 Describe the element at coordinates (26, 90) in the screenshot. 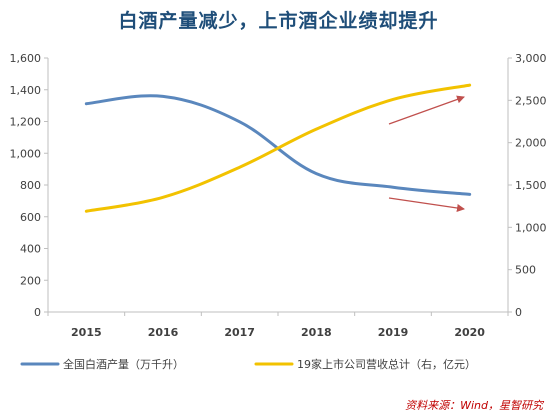

I see `y-left-tick-label: 1,400` at that location.